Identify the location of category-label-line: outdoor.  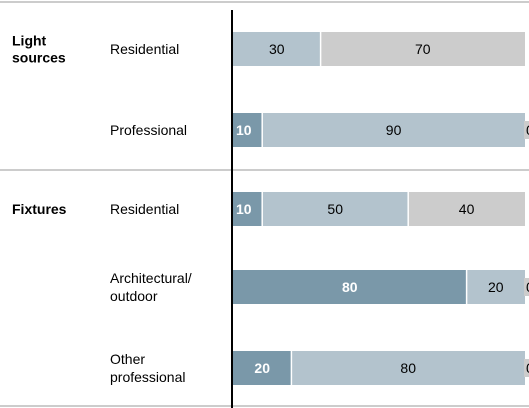
(134, 296).